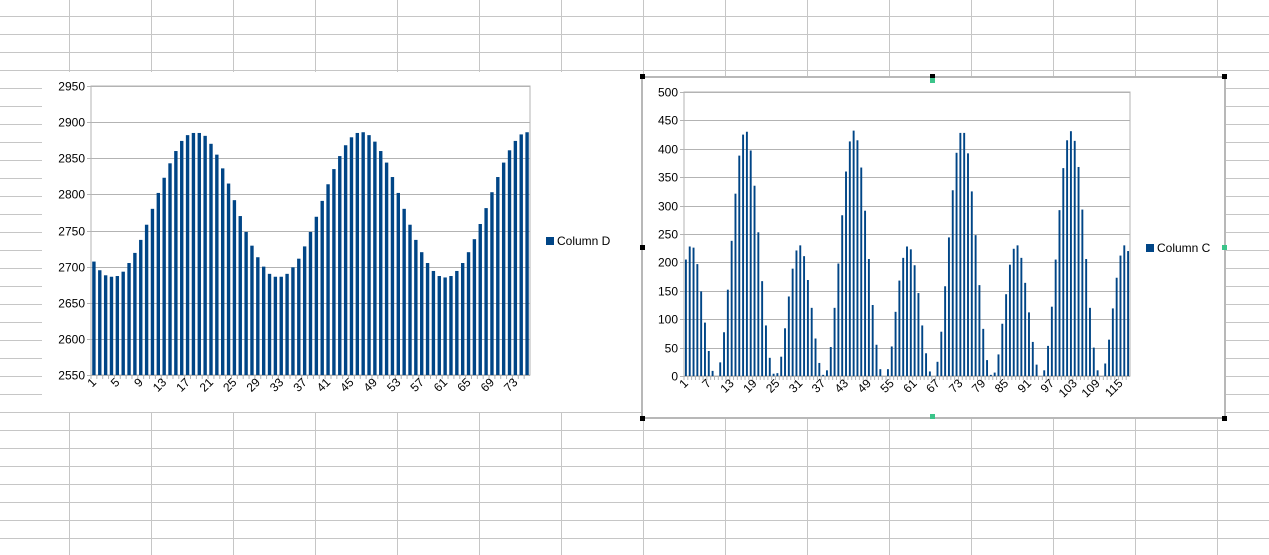 This screenshot has height=555, width=1269. What do you see at coordinates (668, 320) in the screenshot?
I see `y-tick-label: 100` at bounding box center [668, 320].